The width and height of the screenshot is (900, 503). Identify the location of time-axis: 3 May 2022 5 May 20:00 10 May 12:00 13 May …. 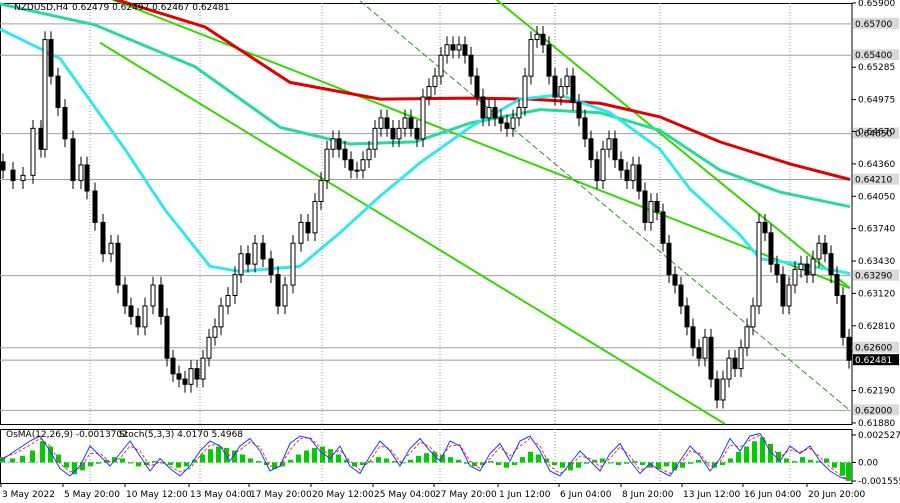
(432, 491).